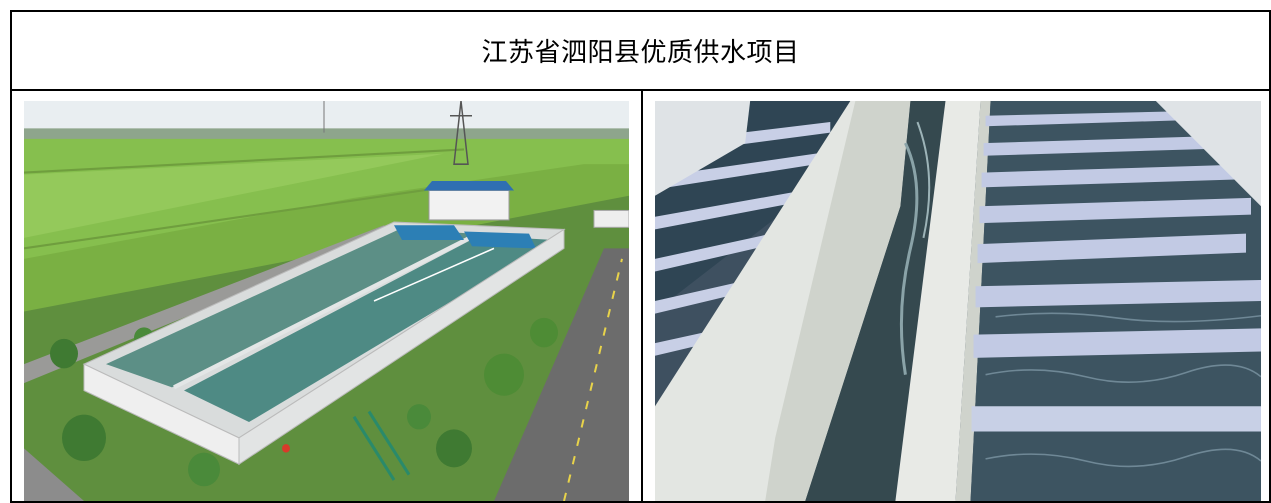 The height and width of the screenshot is (503, 1271). Describe the element at coordinates (640, 53) in the screenshot. I see `page-title: 江苏省泗阳县优质供水项目` at that location.